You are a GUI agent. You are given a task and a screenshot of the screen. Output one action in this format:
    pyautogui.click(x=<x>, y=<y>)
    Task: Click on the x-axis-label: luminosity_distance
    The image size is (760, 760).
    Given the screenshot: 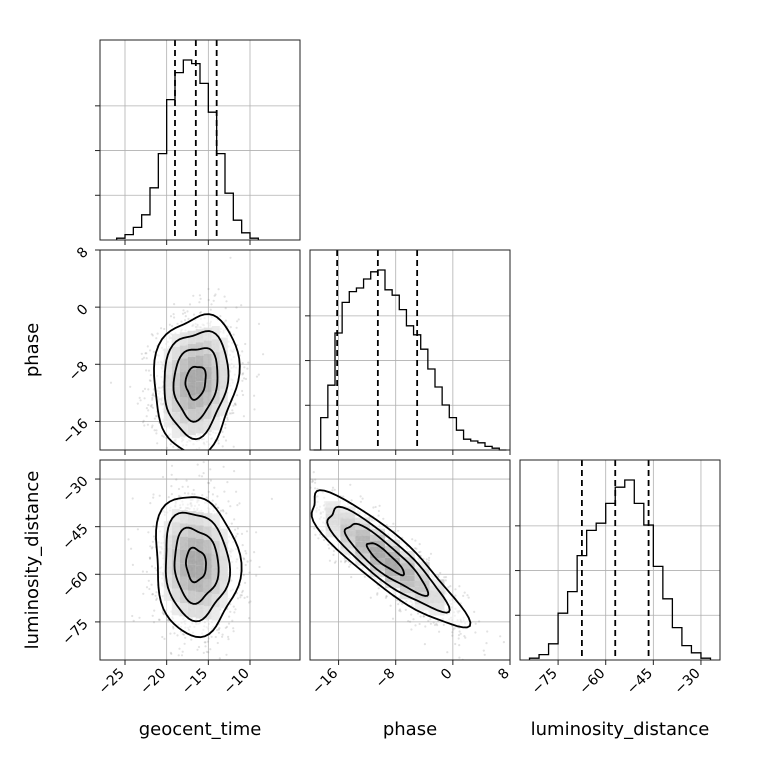 What is the action you would take?
    pyautogui.click(x=620, y=729)
    